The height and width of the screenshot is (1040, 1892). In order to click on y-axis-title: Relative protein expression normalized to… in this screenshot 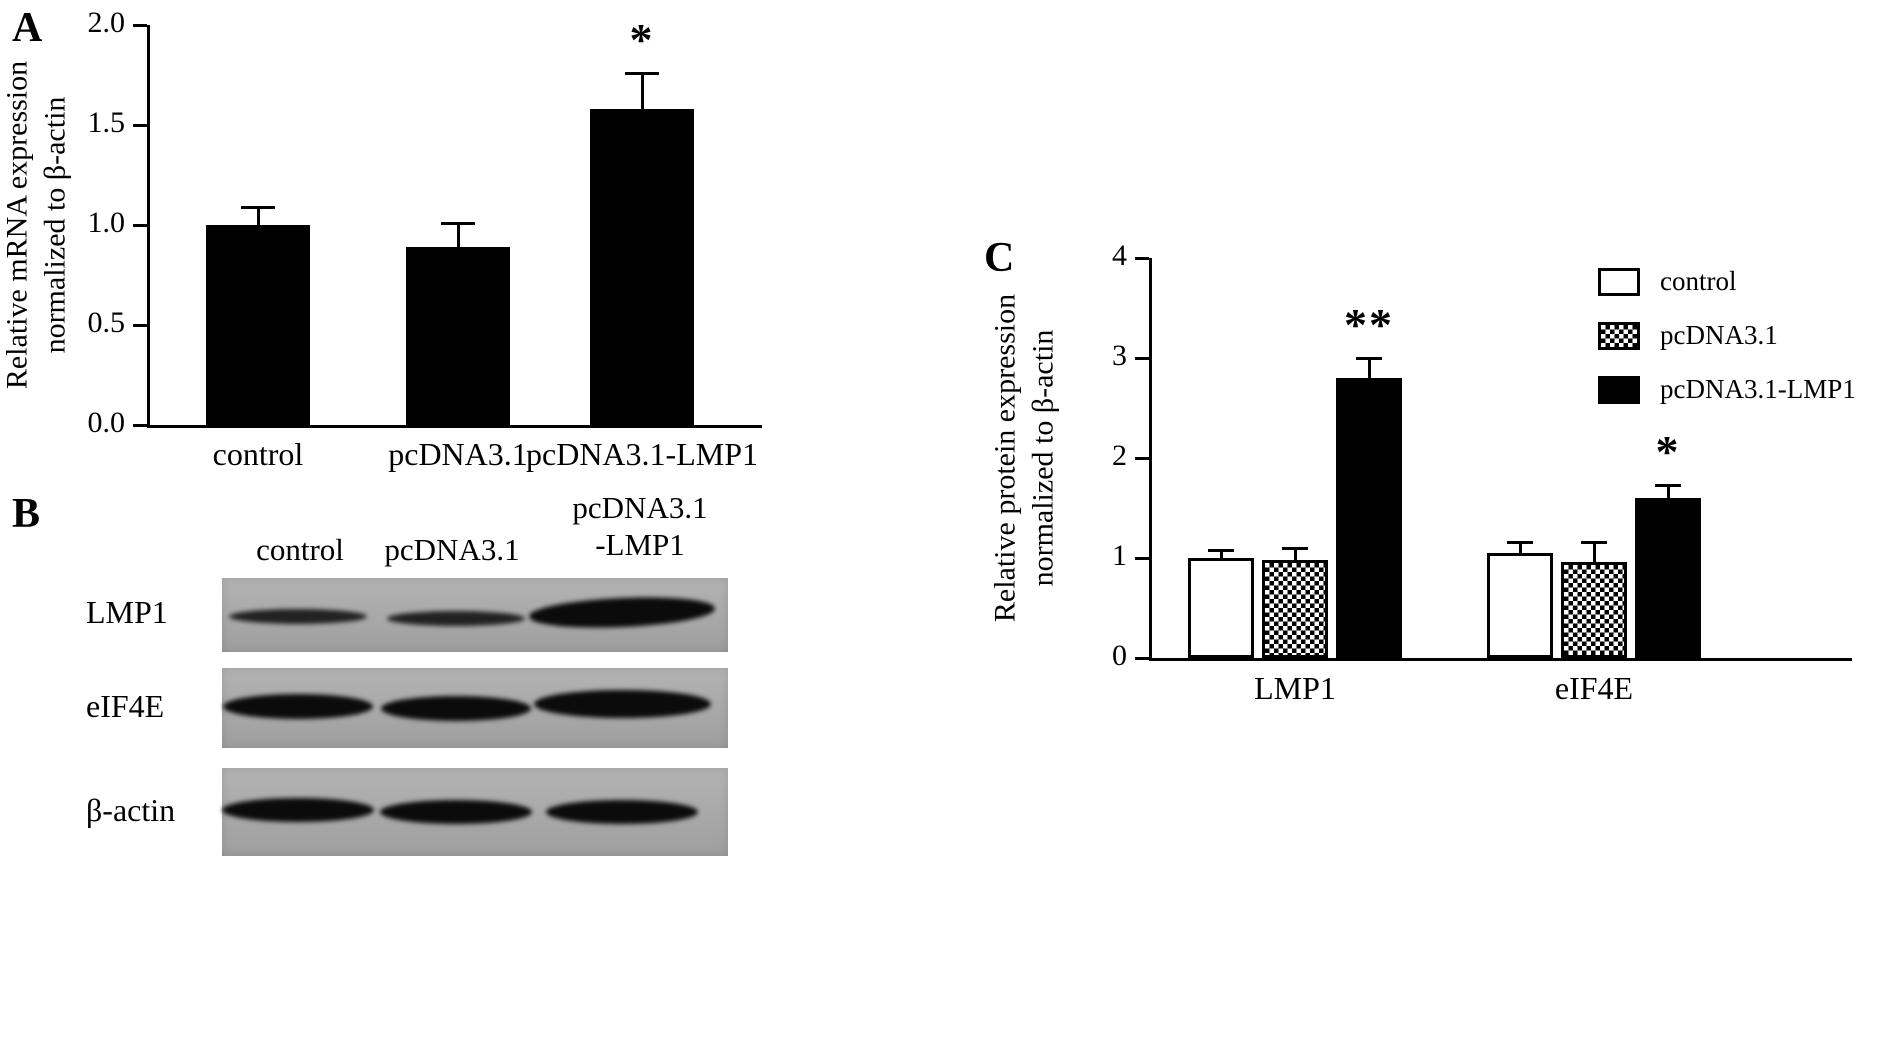, I will do `click(1024, 458)`.